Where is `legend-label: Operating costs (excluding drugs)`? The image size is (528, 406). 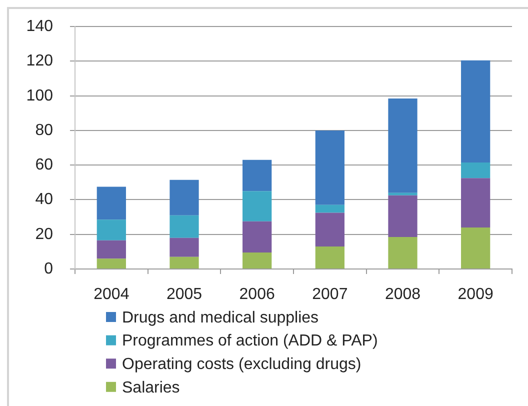
legend-label: Operating costs (excluding drugs) is located at coordinates (242, 365).